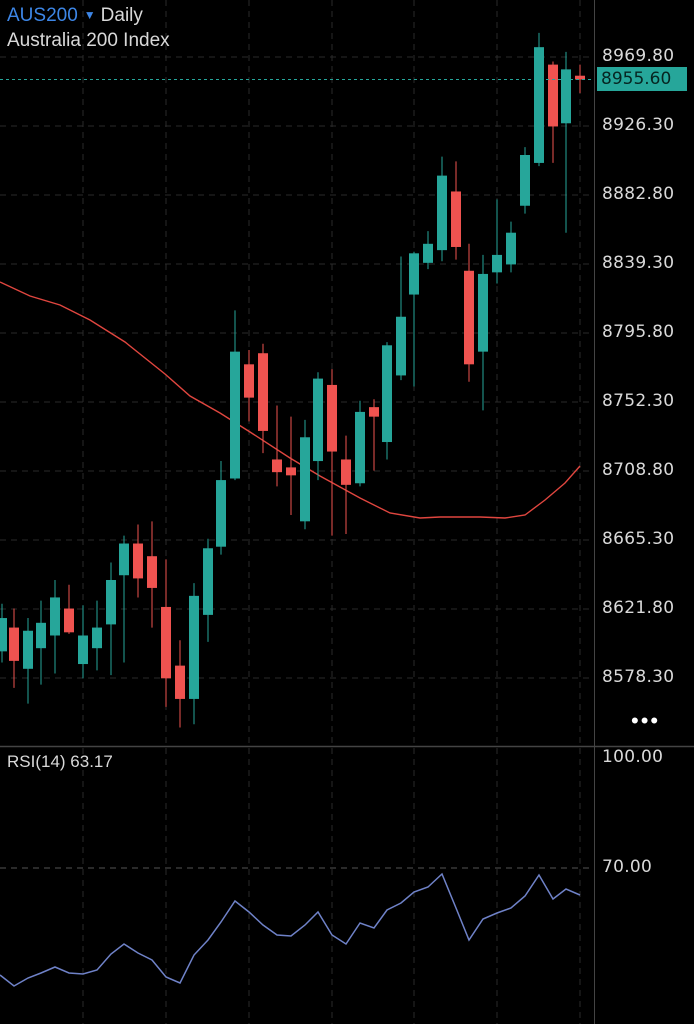  What do you see at coordinates (88, 28) in the screenshot?
I see `symbol-header: AUS200 ▼ Daily Australia 200 Index` at bounding box center [88, 28].